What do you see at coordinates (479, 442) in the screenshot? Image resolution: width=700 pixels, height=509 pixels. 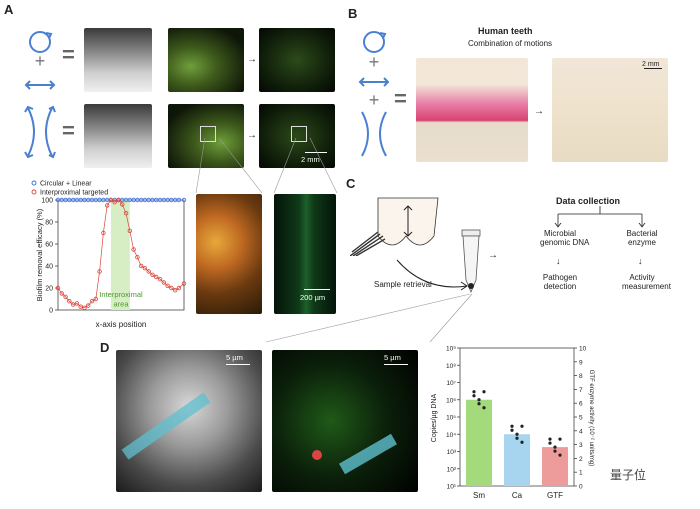 I see `bar` at bounding box center [479, 442].